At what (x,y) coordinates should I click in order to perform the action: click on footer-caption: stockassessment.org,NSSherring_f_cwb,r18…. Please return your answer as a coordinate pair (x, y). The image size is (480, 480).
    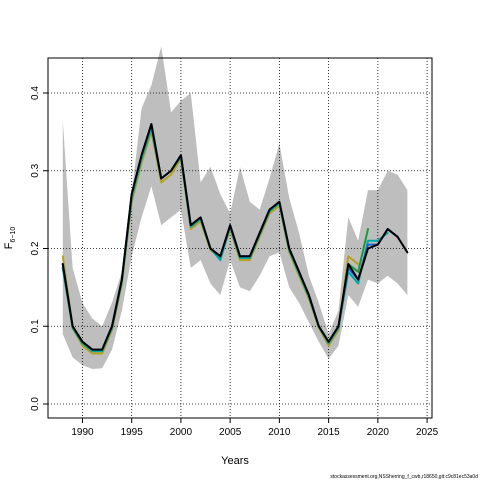
    Looking at the image, I should click on (404, 477).